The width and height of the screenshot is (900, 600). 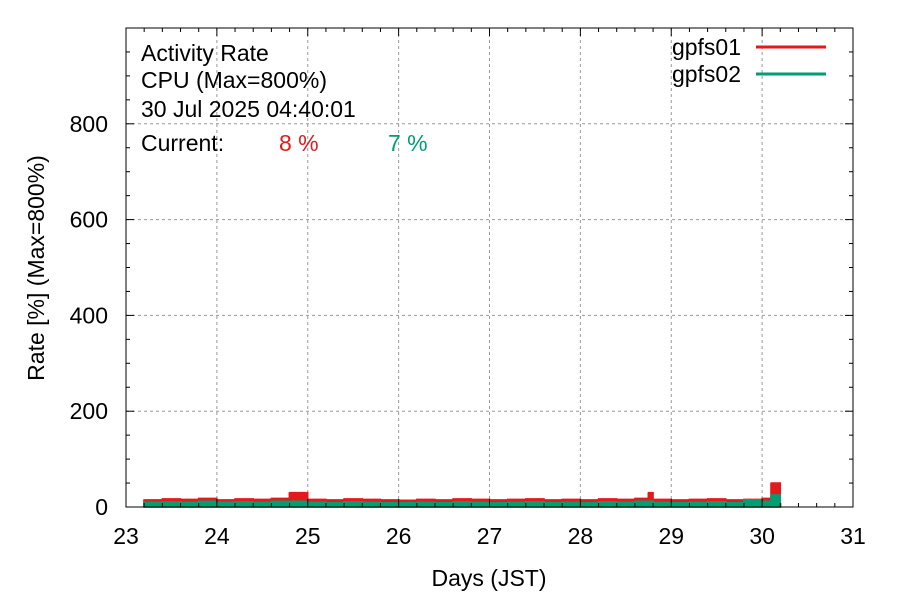 What do you see at coordinates (101, 507) in the screenshot?
I see `y-tick-label-0: 0` at bounding box center [101, 507].